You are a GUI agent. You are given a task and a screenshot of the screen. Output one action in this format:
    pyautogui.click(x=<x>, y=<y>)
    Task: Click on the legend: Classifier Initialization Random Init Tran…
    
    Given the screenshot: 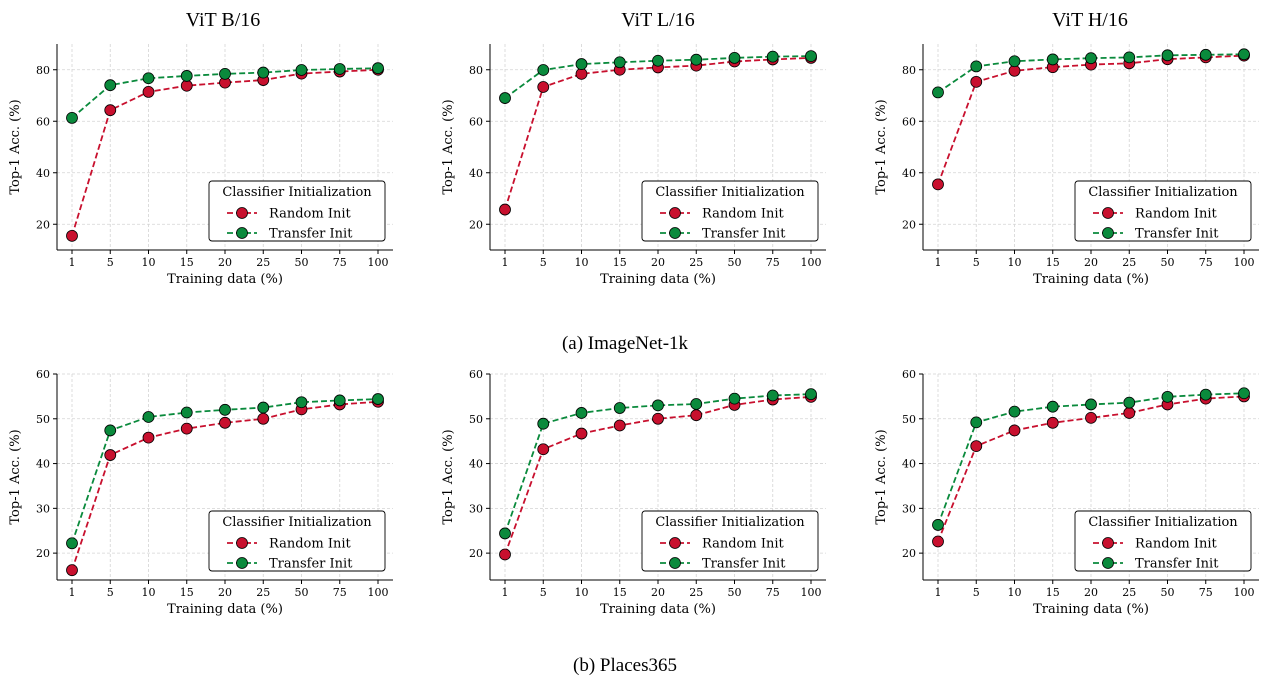 What is the action you would take?
    pyautogui.click(x=297, y=211)
    